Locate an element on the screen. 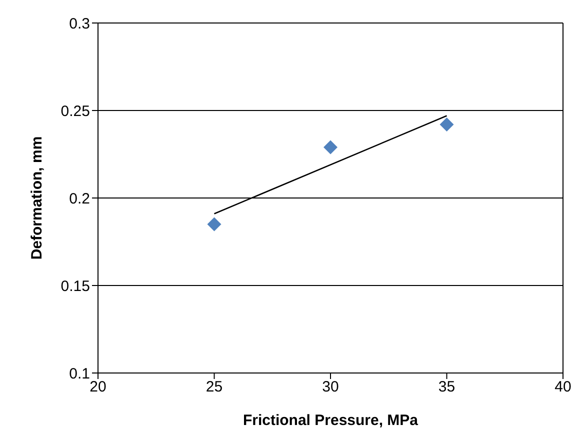 This screenshot has height=443, width=586. y-tick-label: 0.15 is located at coordinates (75, 286).